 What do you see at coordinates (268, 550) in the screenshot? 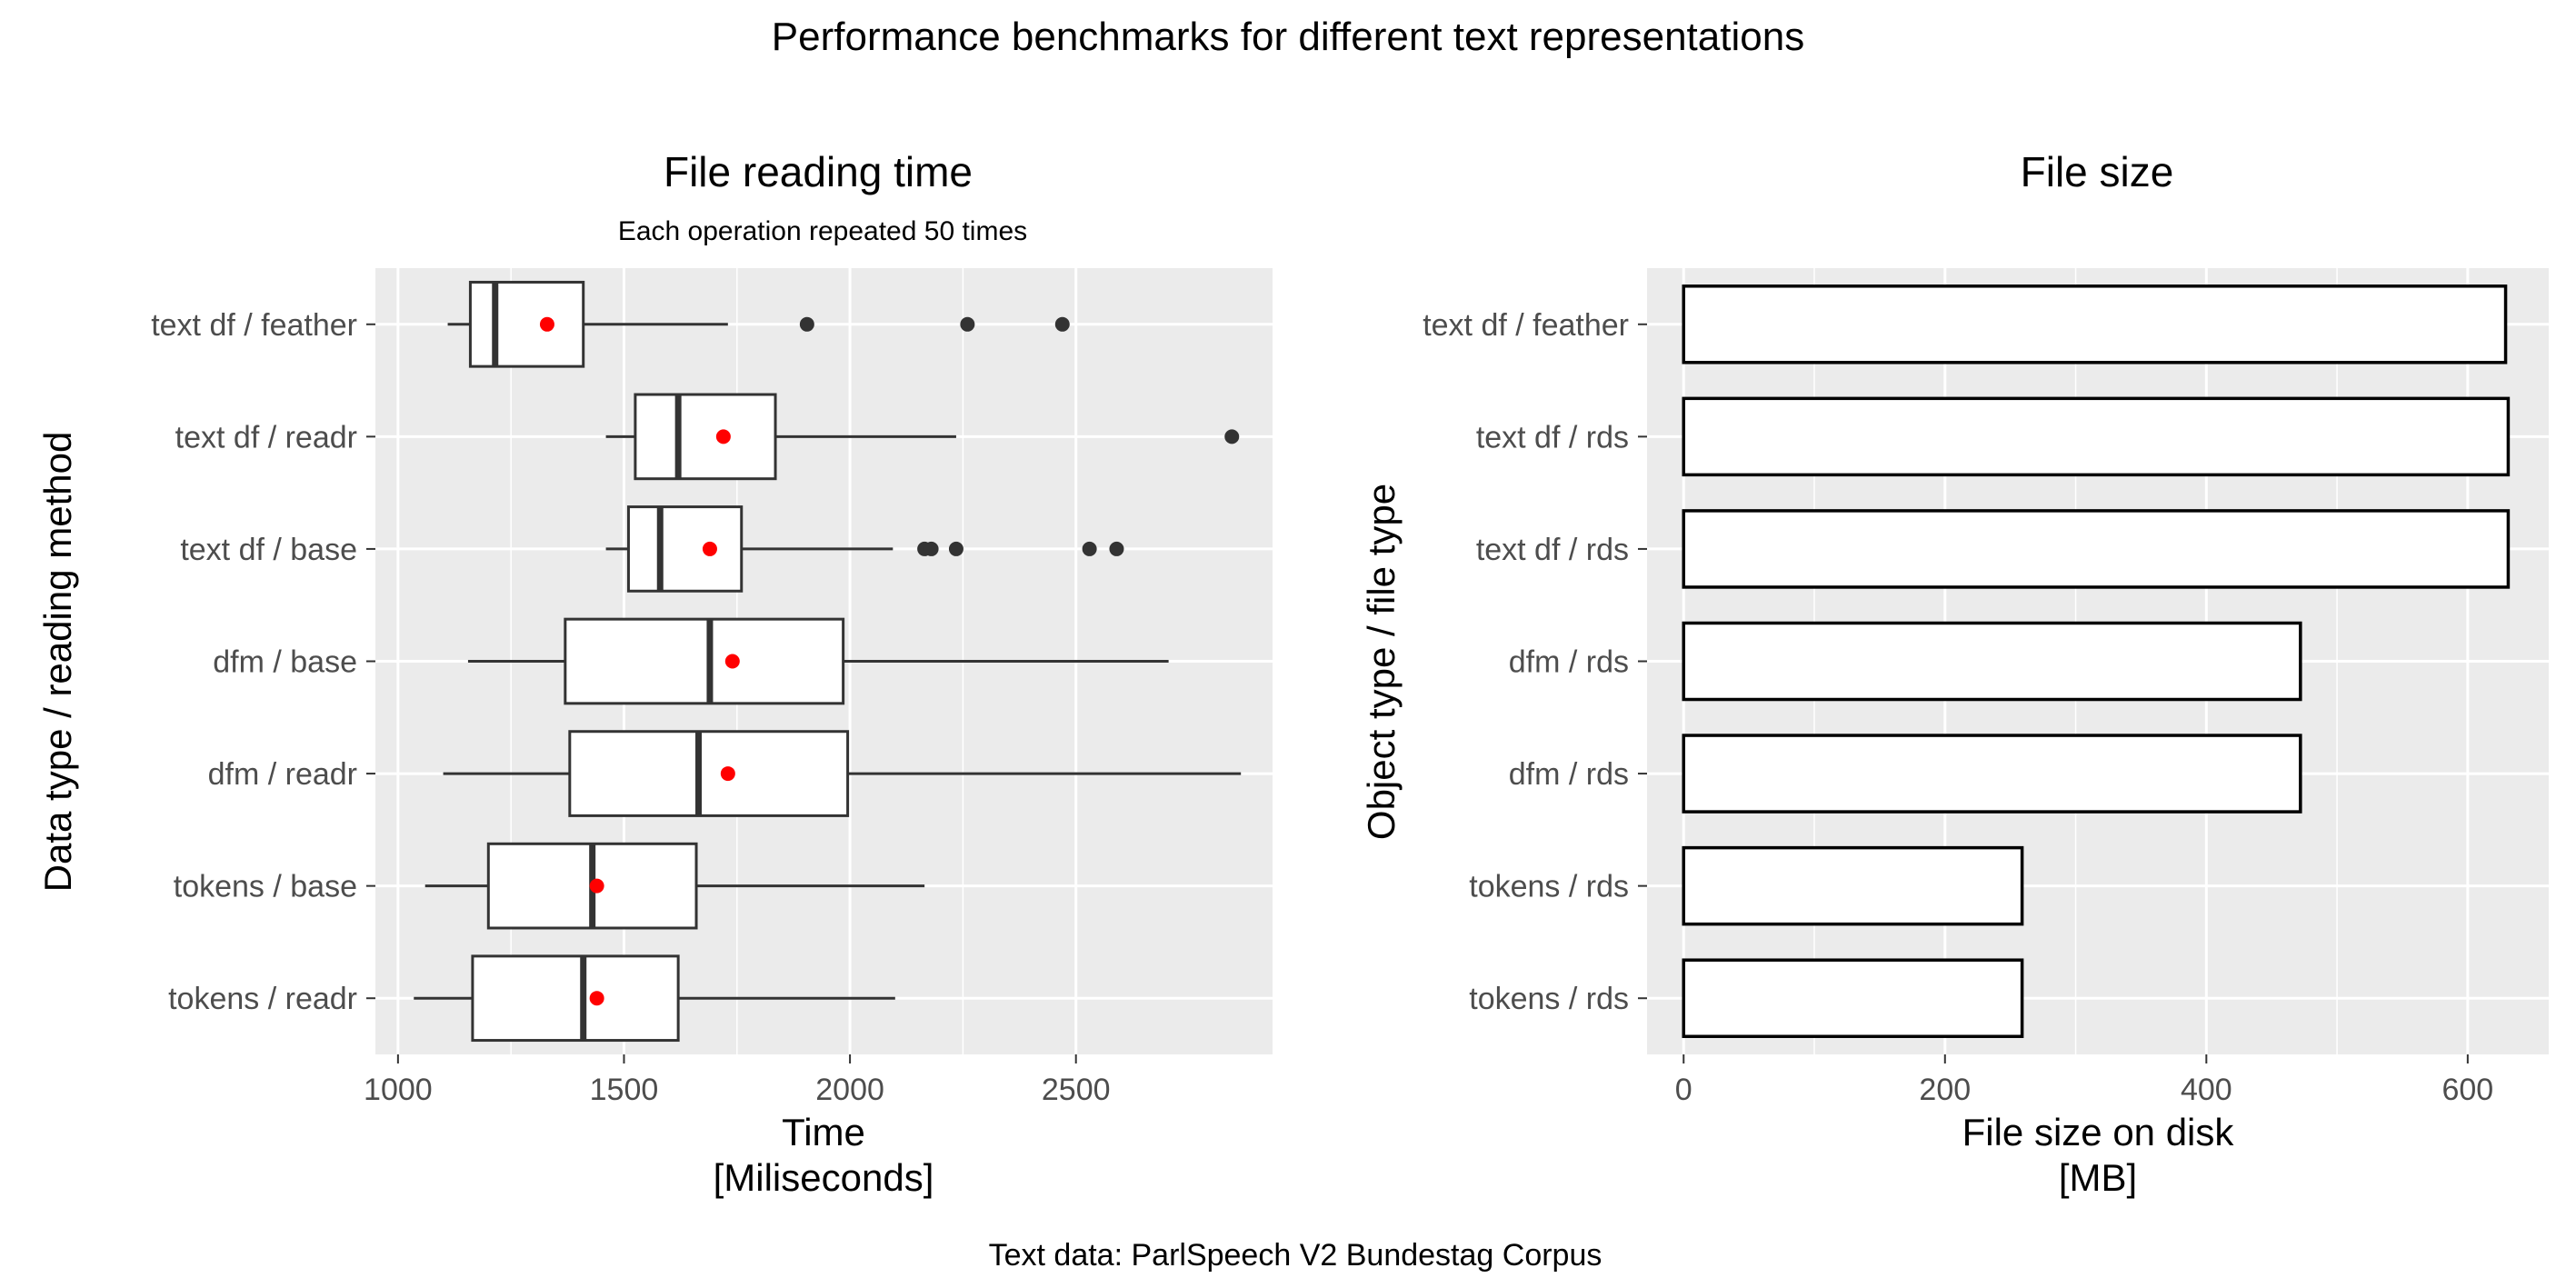
I see `y-tick-label: text df / base` at bounding box center [268, 550].